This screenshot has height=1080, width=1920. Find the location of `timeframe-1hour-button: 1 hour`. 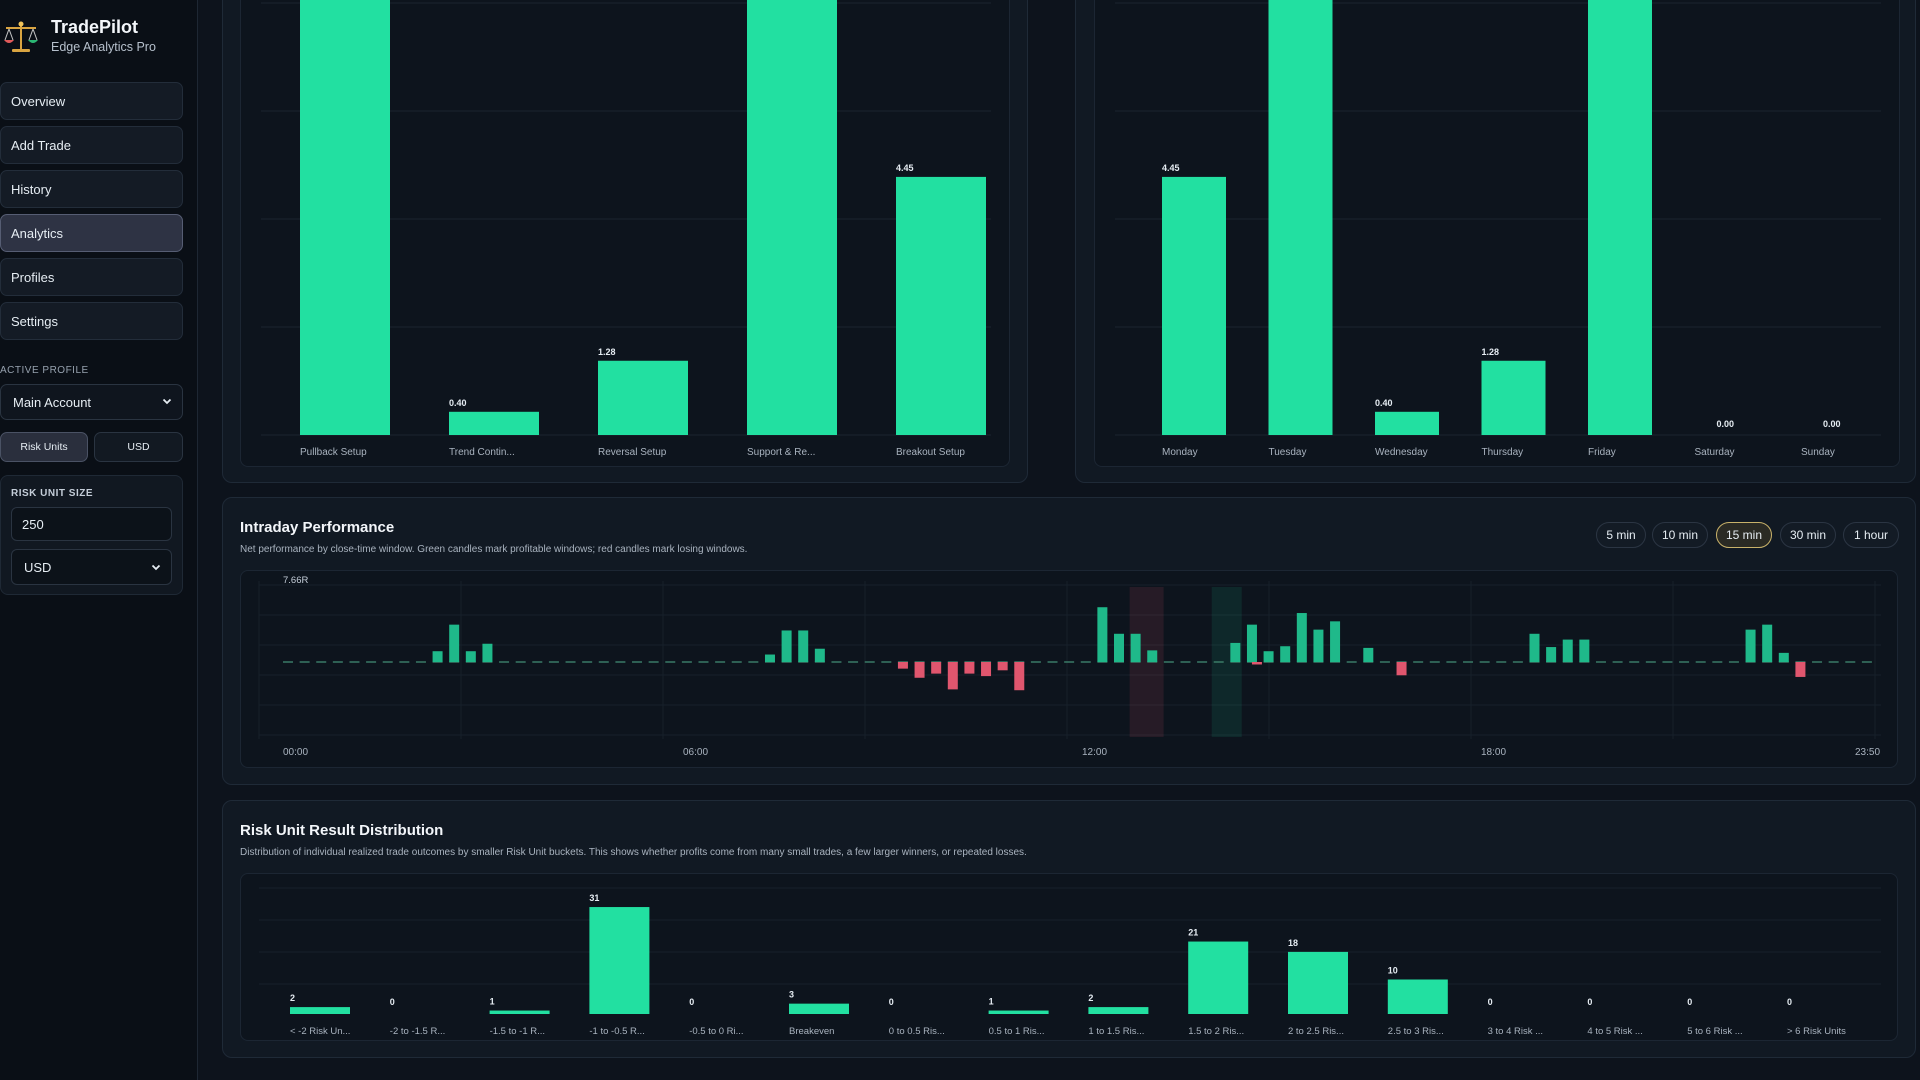

timeframe-1hour-button: 1 hour is located at coordinates (1871, 535).